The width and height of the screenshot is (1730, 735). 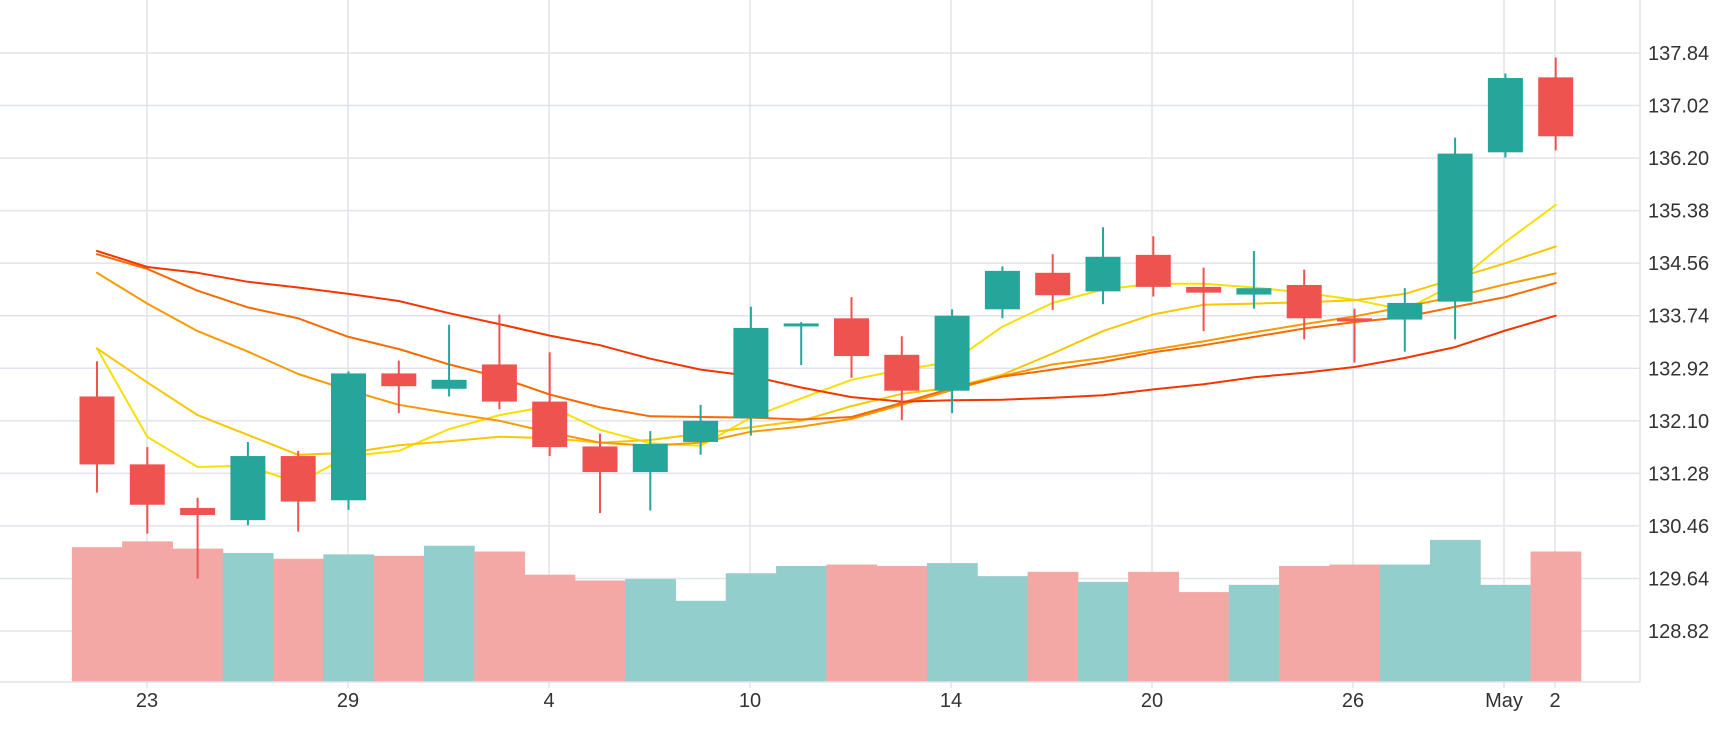 What do you see at coordinates (1353, 701) in the screenshot?
I see `x-tick-label: 26` at bounding box center [1353, 701].